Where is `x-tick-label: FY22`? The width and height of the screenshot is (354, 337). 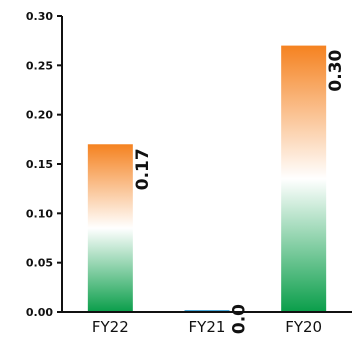 x-tick-label: FY22 is located at coordinates (110, 327).